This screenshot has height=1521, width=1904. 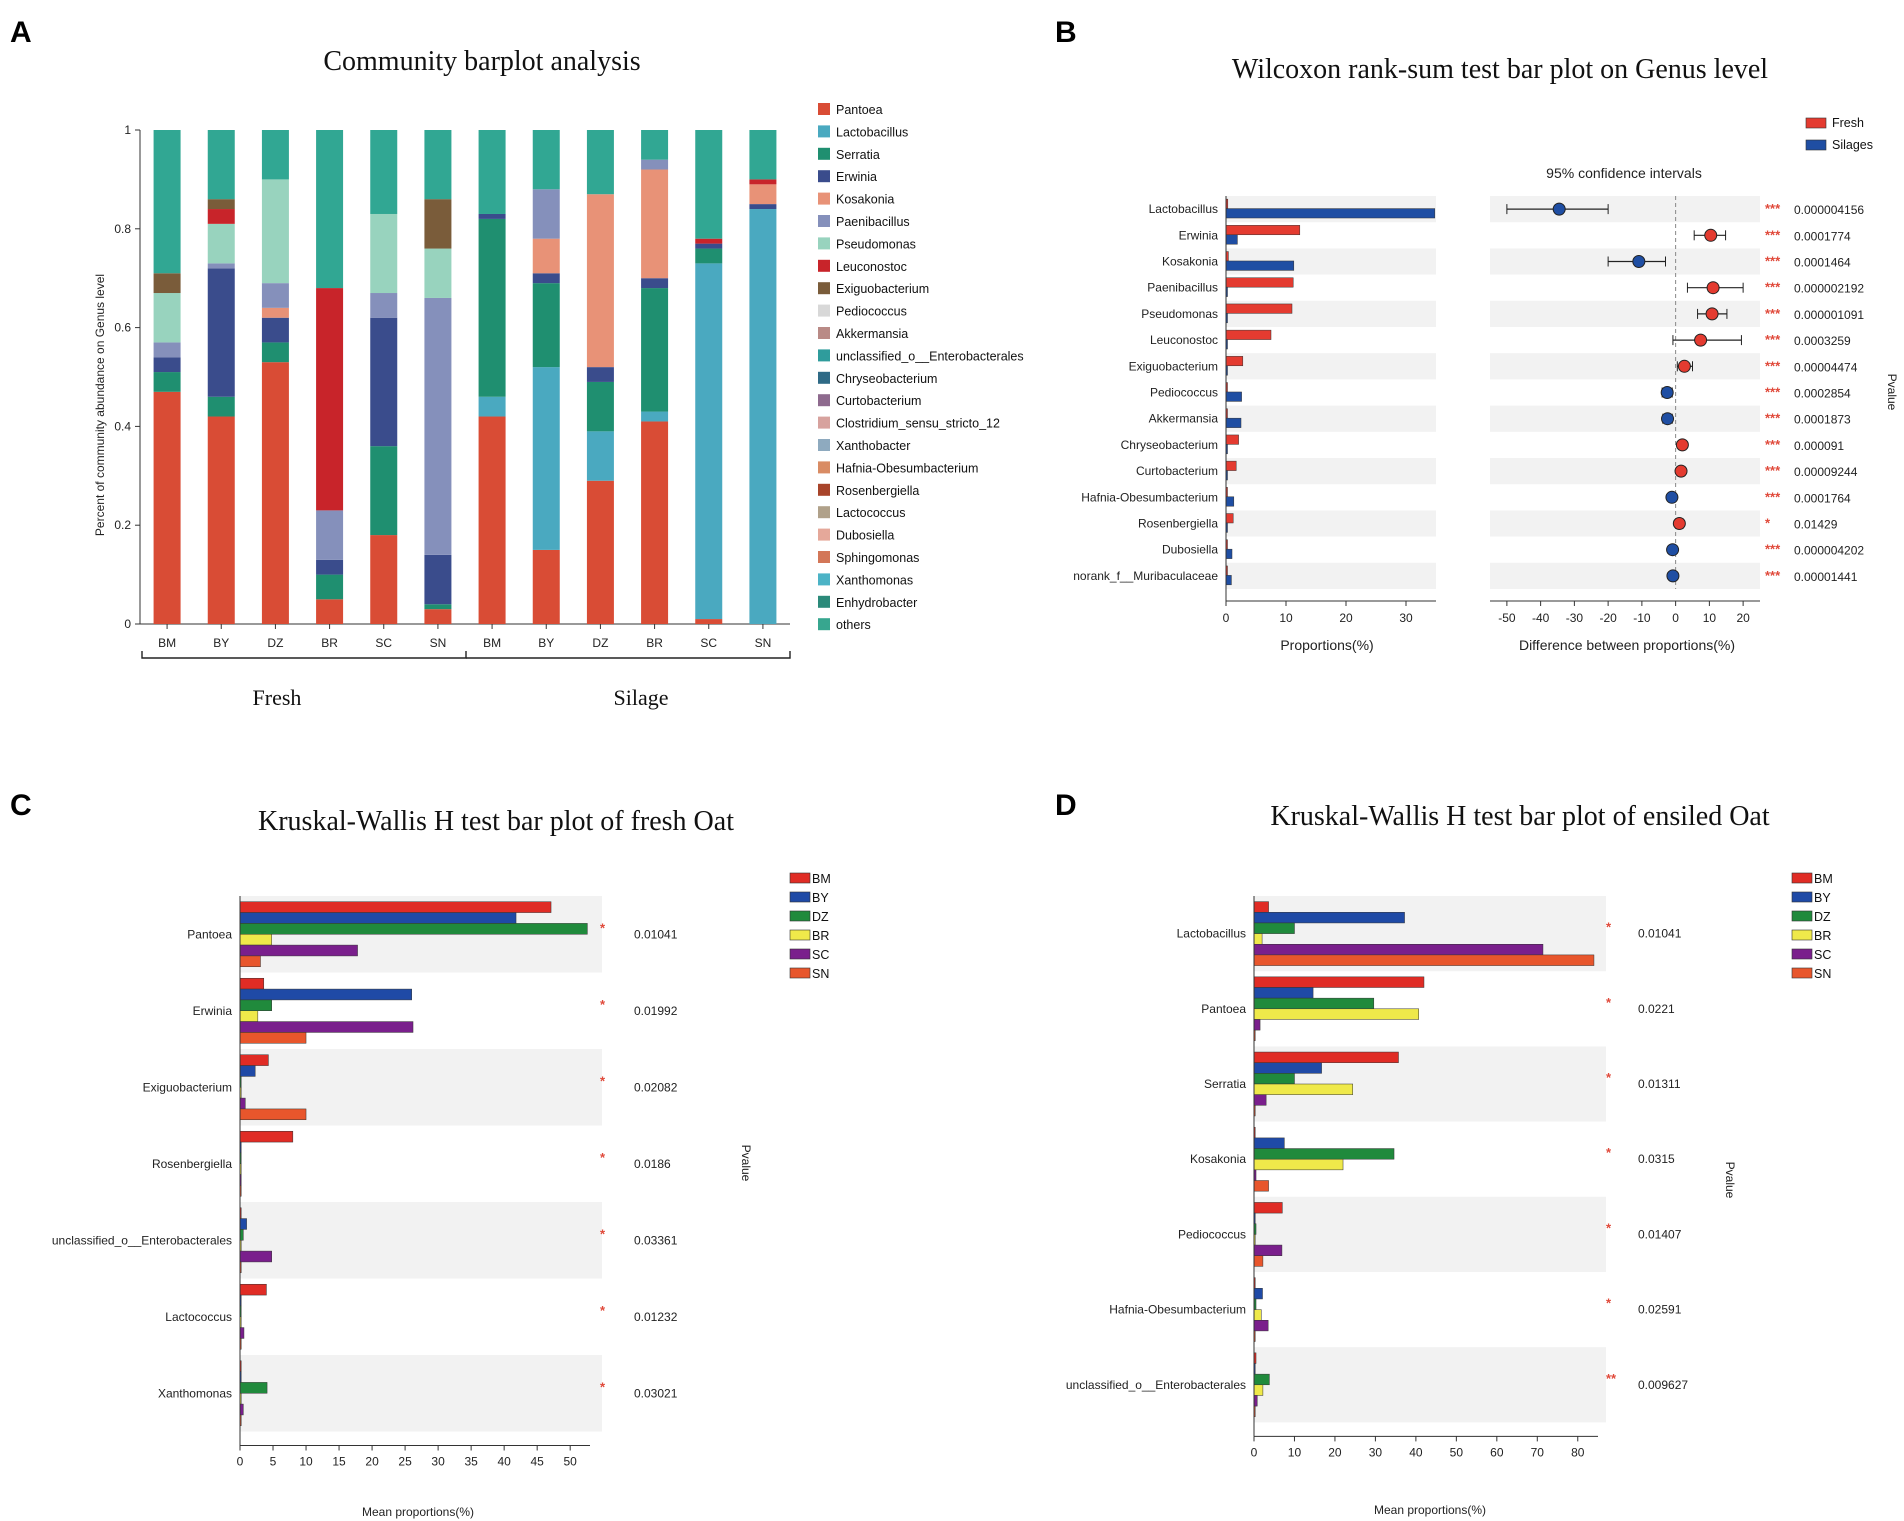 I want to click on panel-a-legend-label: Erwinia, so click(x=856, y=177).